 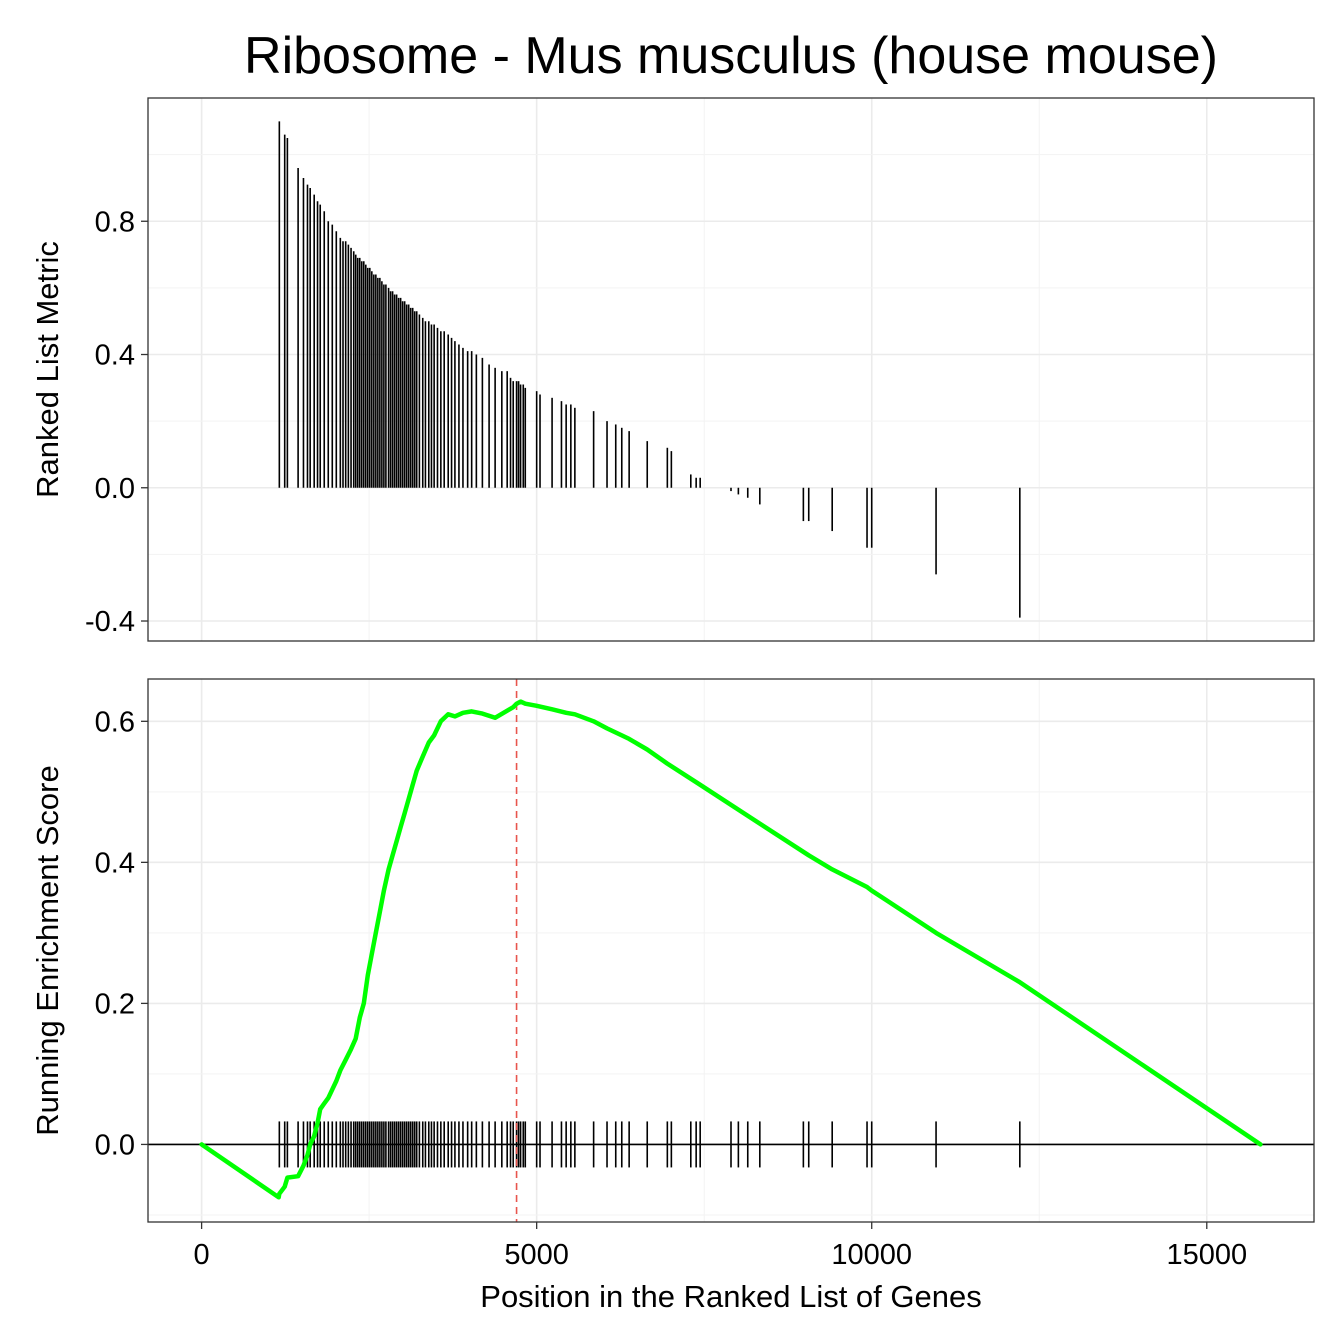 What do you see at coordinates (731, 56) in the screenshot?
I see `chart-title: Ribosome - Mus musculus (house mouse)` at bounding box center [731, 56].